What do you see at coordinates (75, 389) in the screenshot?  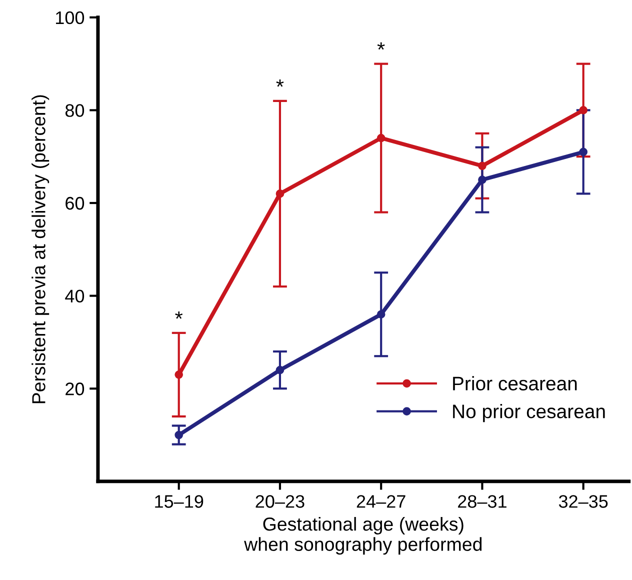 I see `y-tick-label: 20` at bounding box center [75, 389].